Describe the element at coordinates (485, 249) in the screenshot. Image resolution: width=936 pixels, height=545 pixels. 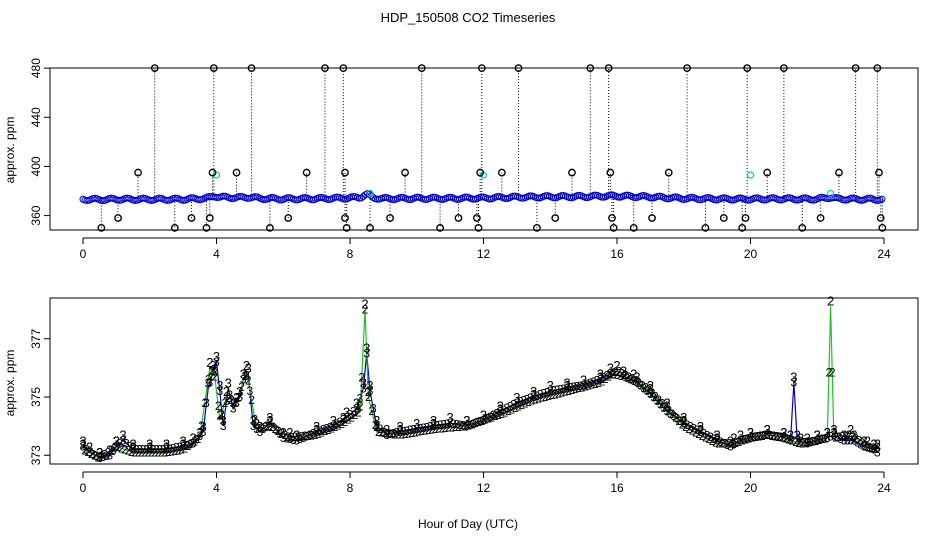
I see `top-panel-x-axis: 0 4 8 12 16 20 24` at that location.